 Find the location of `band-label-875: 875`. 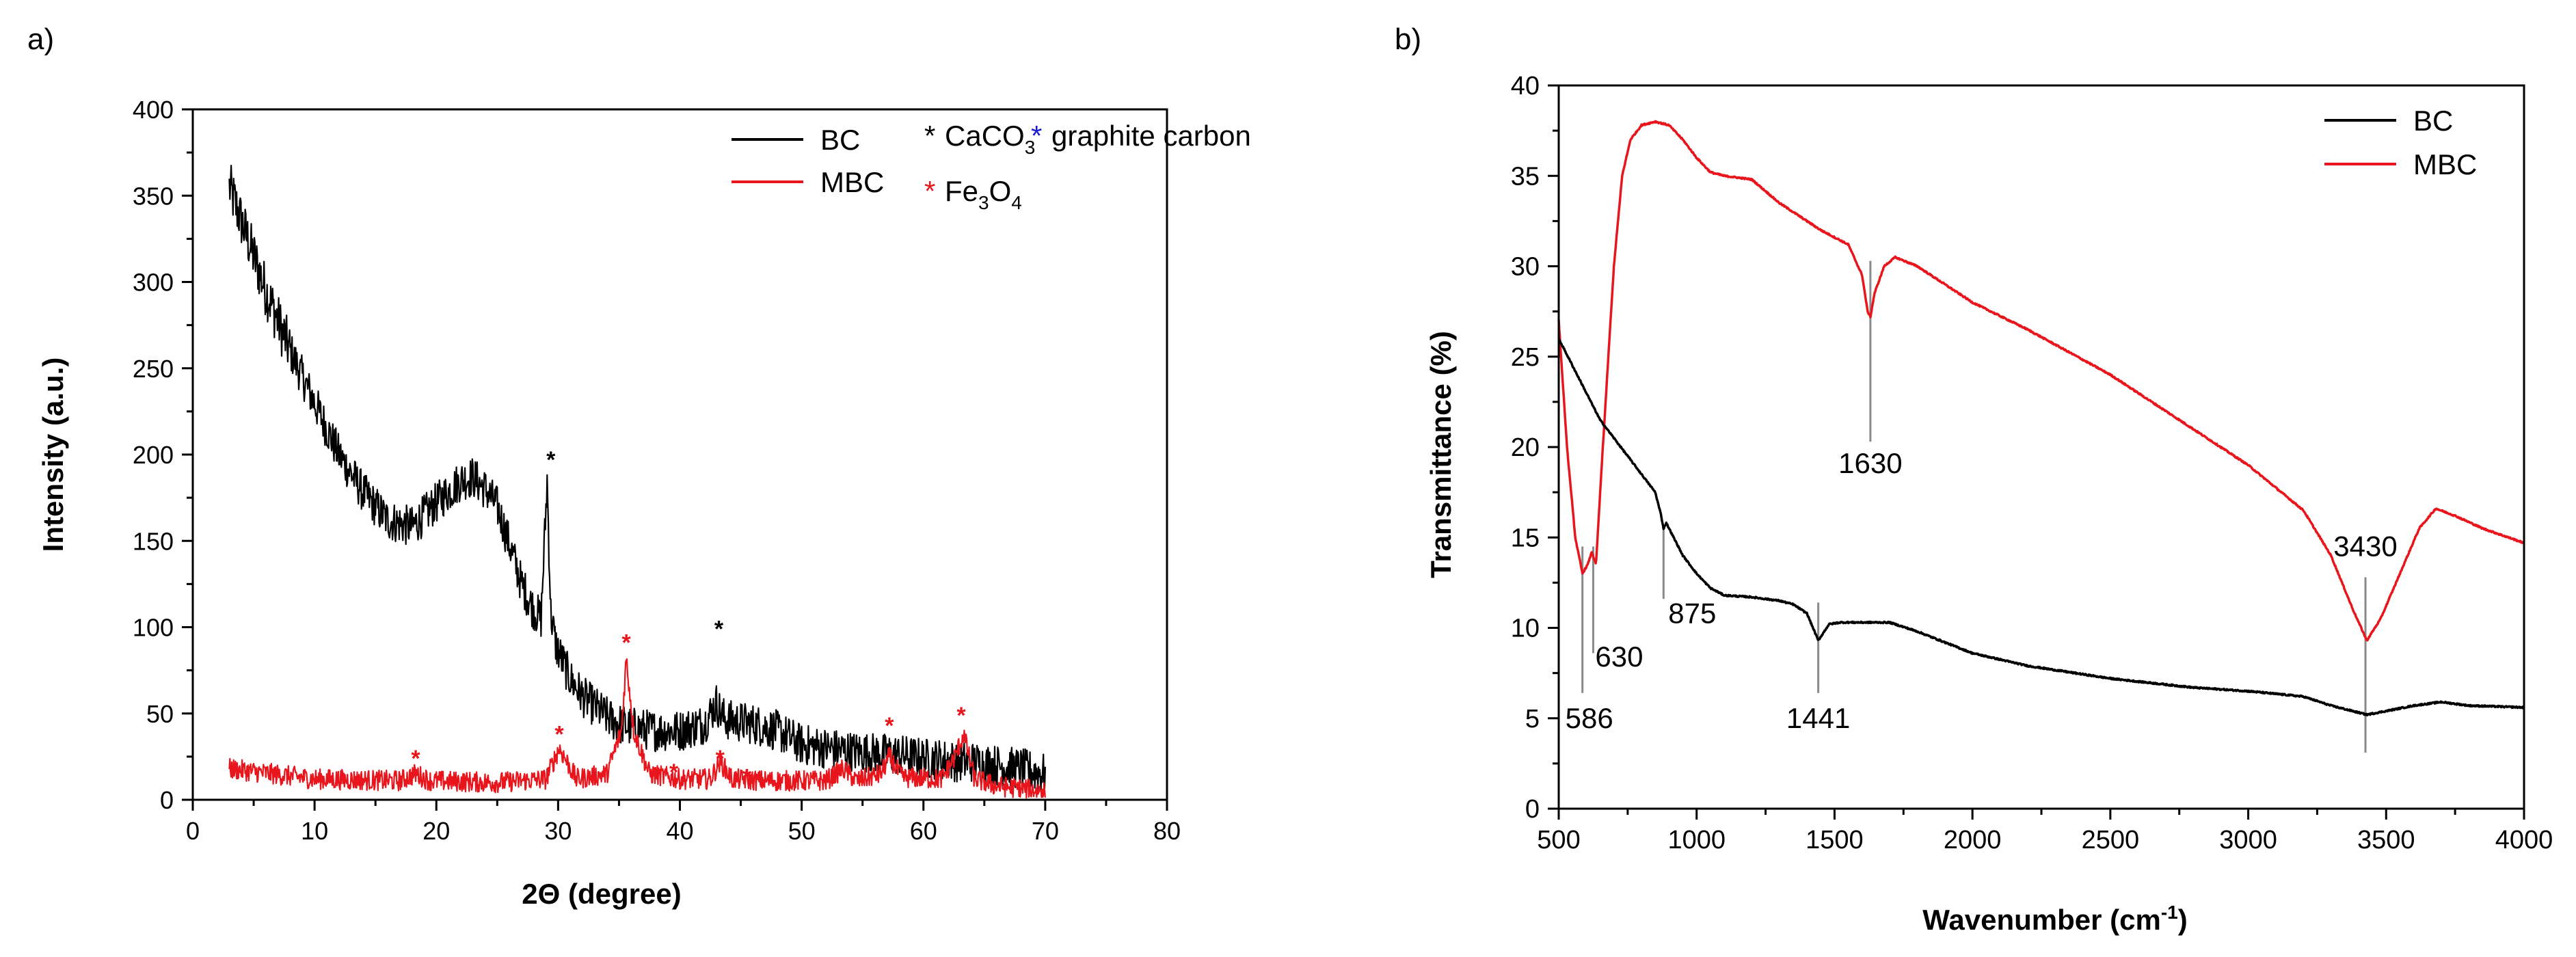

band-label-875: 875 is located at coordinates (1692, 613).